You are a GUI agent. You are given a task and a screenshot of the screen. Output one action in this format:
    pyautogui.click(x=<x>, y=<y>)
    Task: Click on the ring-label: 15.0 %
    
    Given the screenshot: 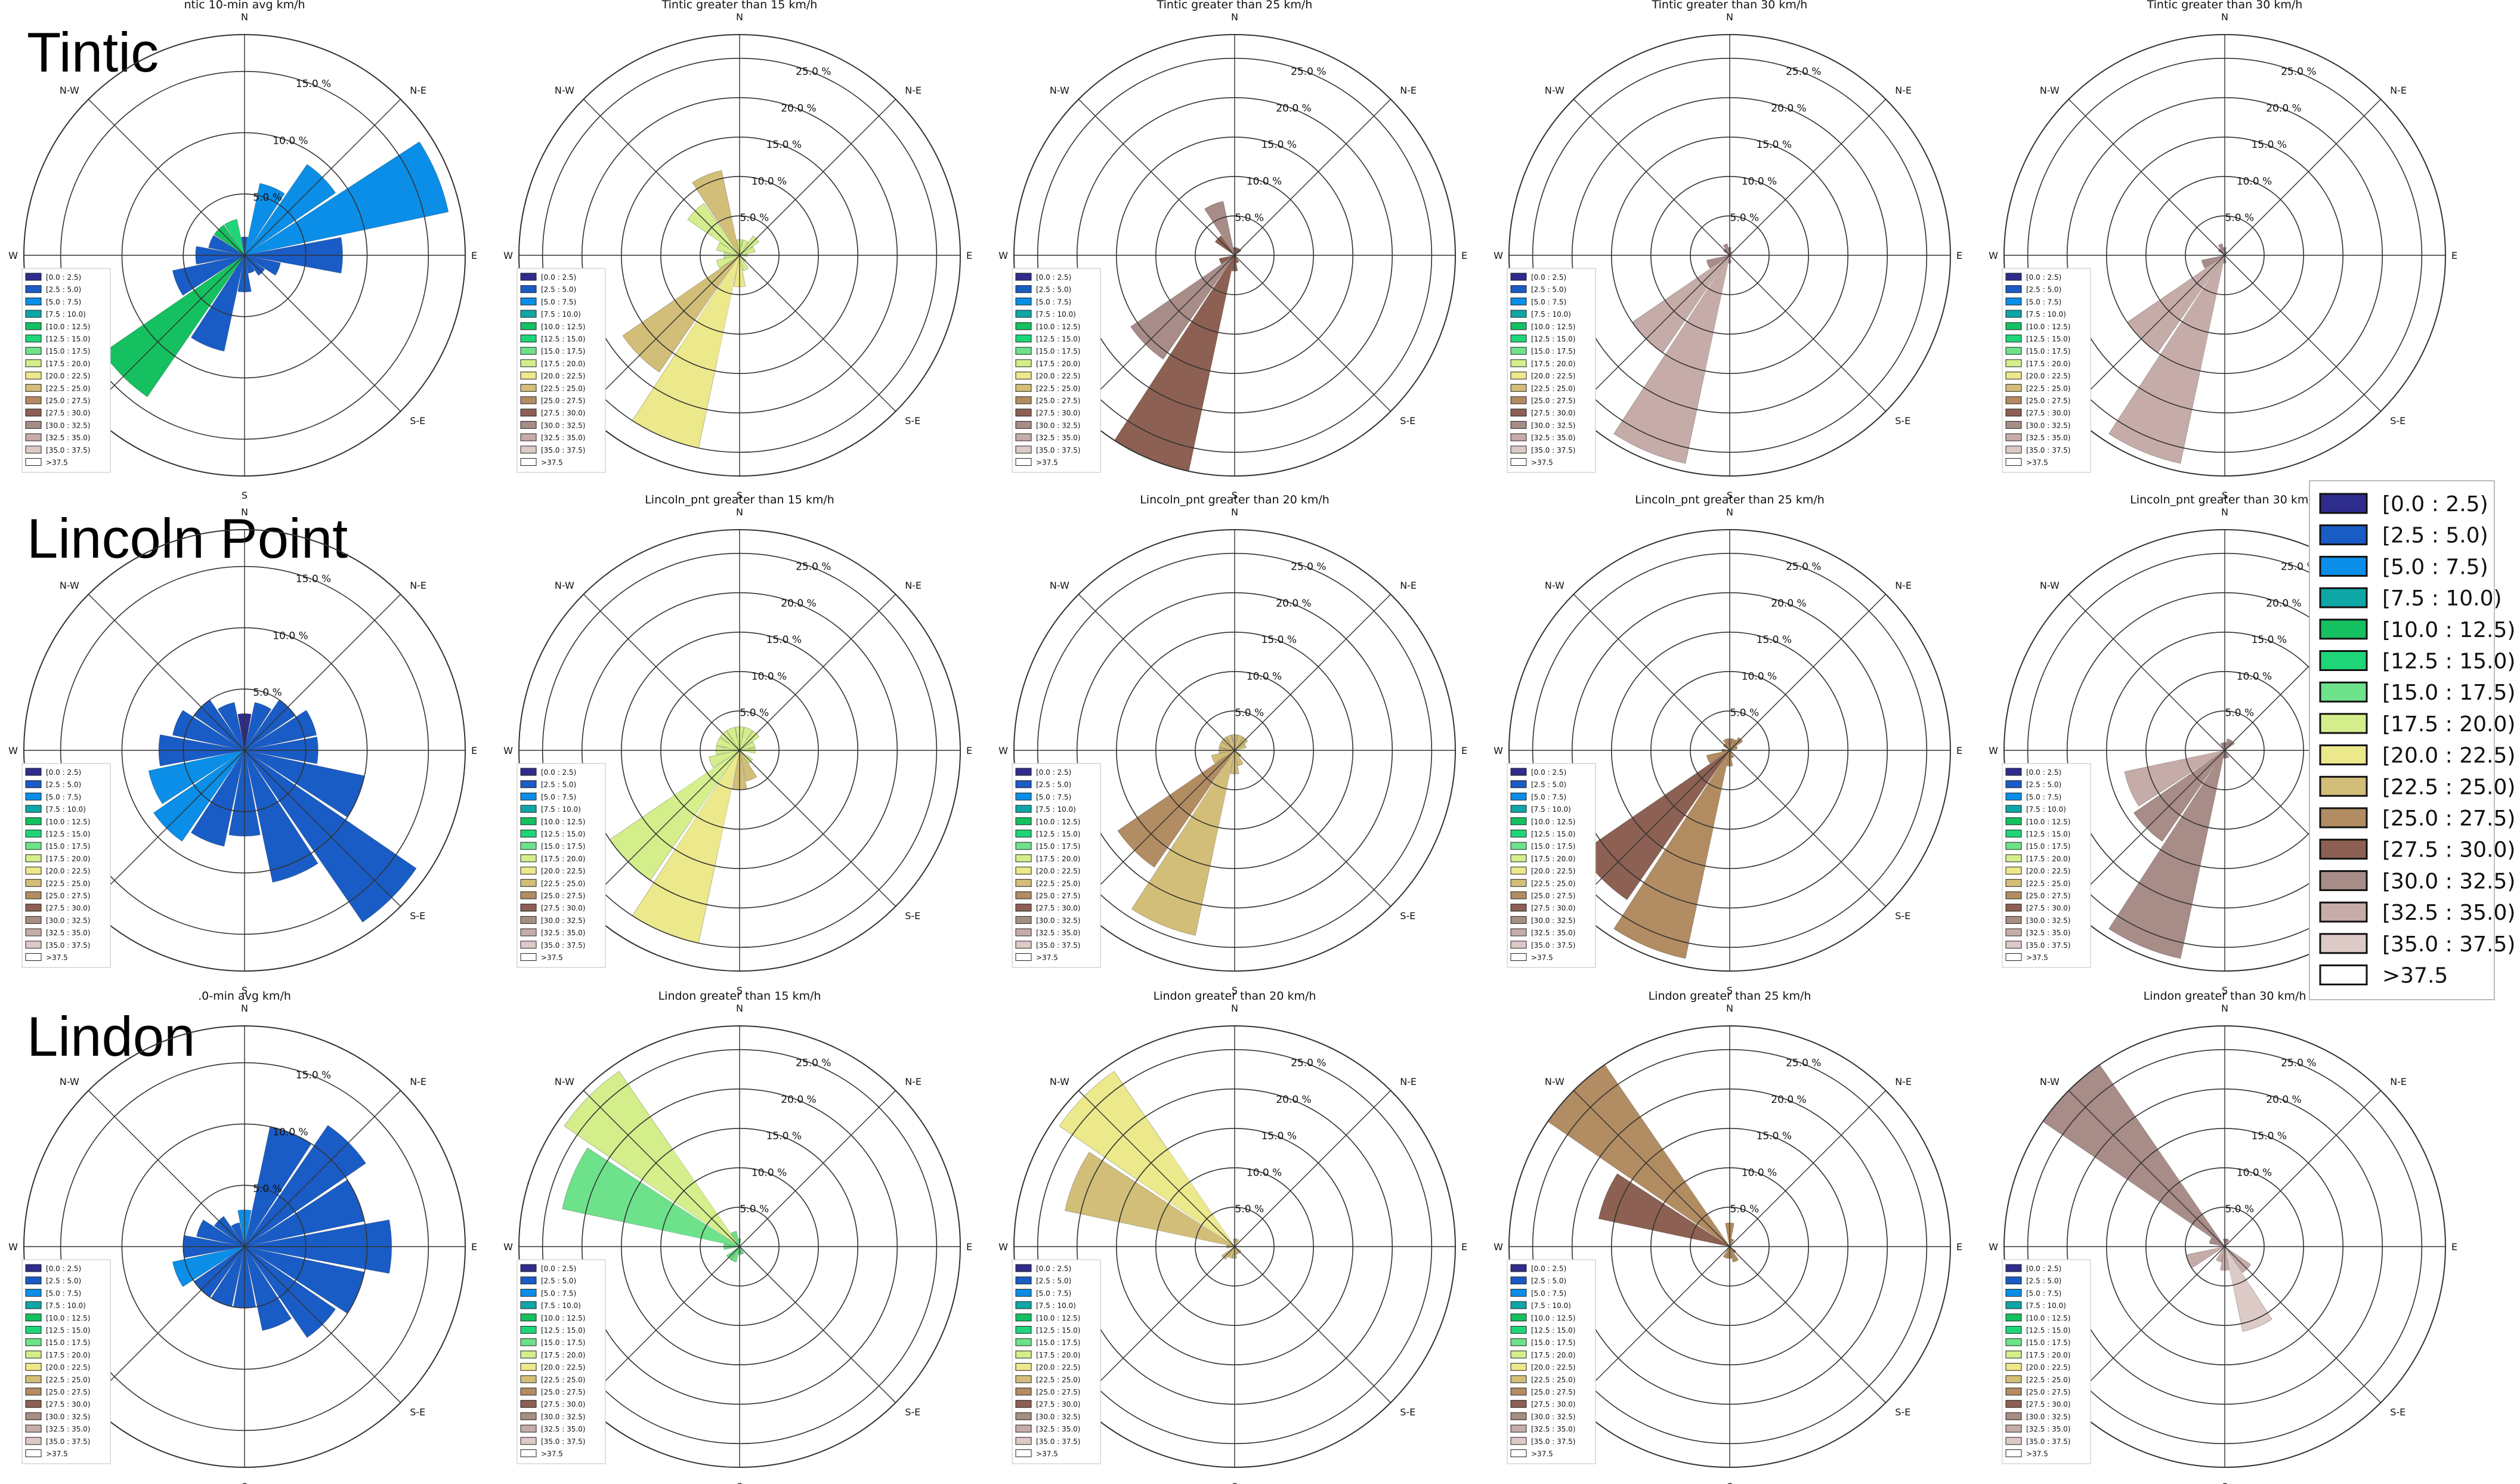 What is the action you would take?
    pyautogui.click(x=1279, y=1136)
    